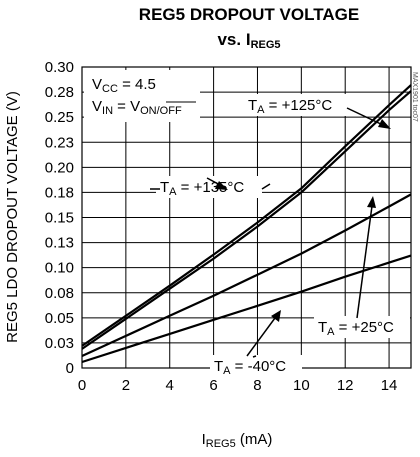 The height and width of the screenshot is (457, 420). Describe the element at coordinates (331, 332) in the screenshot. I see `label-25c-sub: A` at that location.